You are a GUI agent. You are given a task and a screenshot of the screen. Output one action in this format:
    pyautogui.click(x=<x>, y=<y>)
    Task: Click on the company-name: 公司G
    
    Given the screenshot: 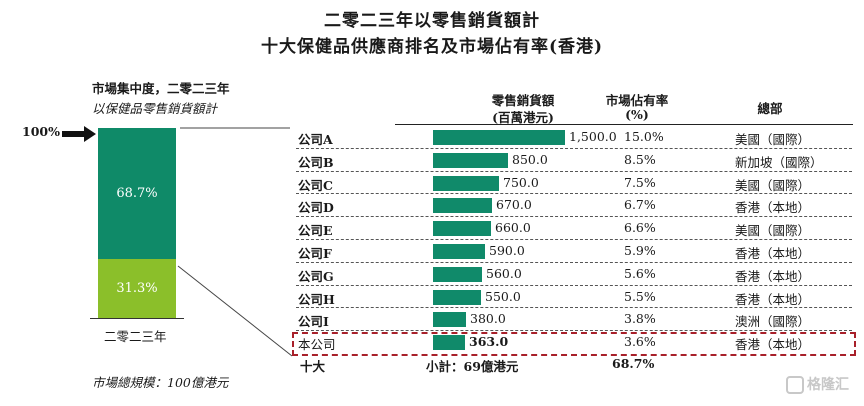 What is the action you would take?
    pyautogui.click(x=316, y=276)
    